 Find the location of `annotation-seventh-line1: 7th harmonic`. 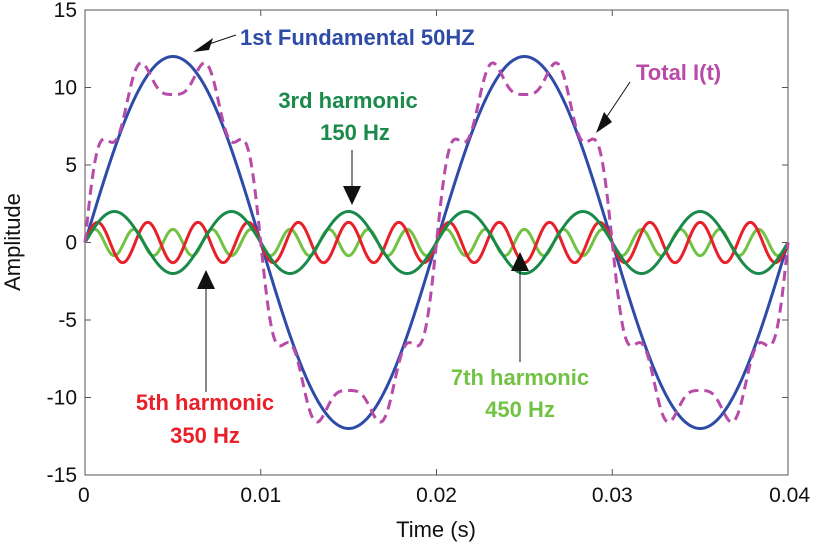

annotation-seventh-line1: 7th harmonic is located at coordinates (520, 377).